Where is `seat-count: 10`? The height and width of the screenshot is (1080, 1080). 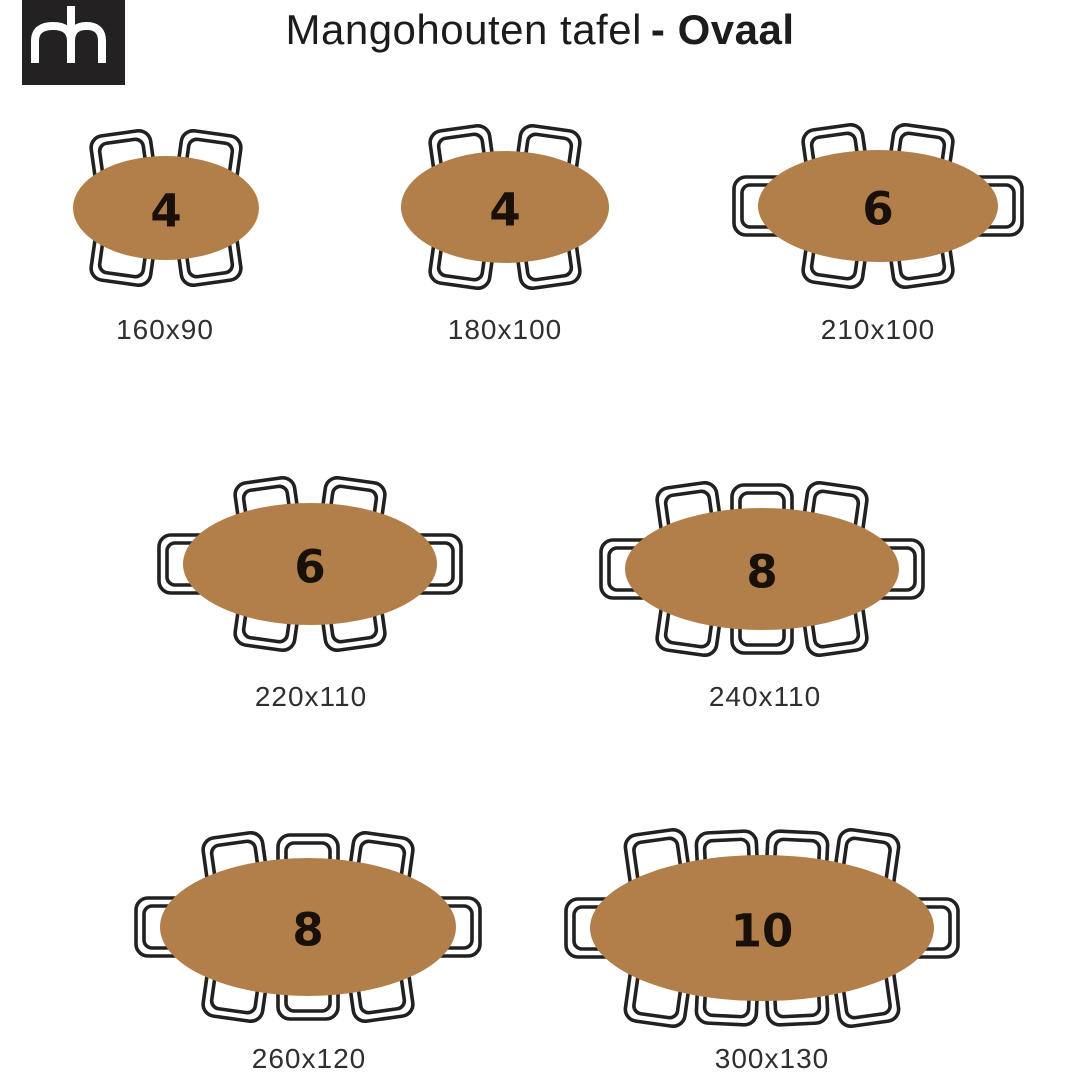 seat-count: 10 is located at coordinates (762, 931).